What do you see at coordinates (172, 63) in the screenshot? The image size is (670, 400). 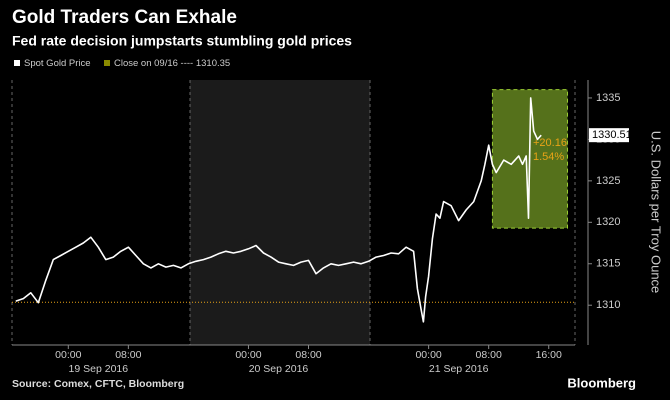 I see `legend-label: Close on 09/16 ---- 1310.35` at bounding box center [172, 63].